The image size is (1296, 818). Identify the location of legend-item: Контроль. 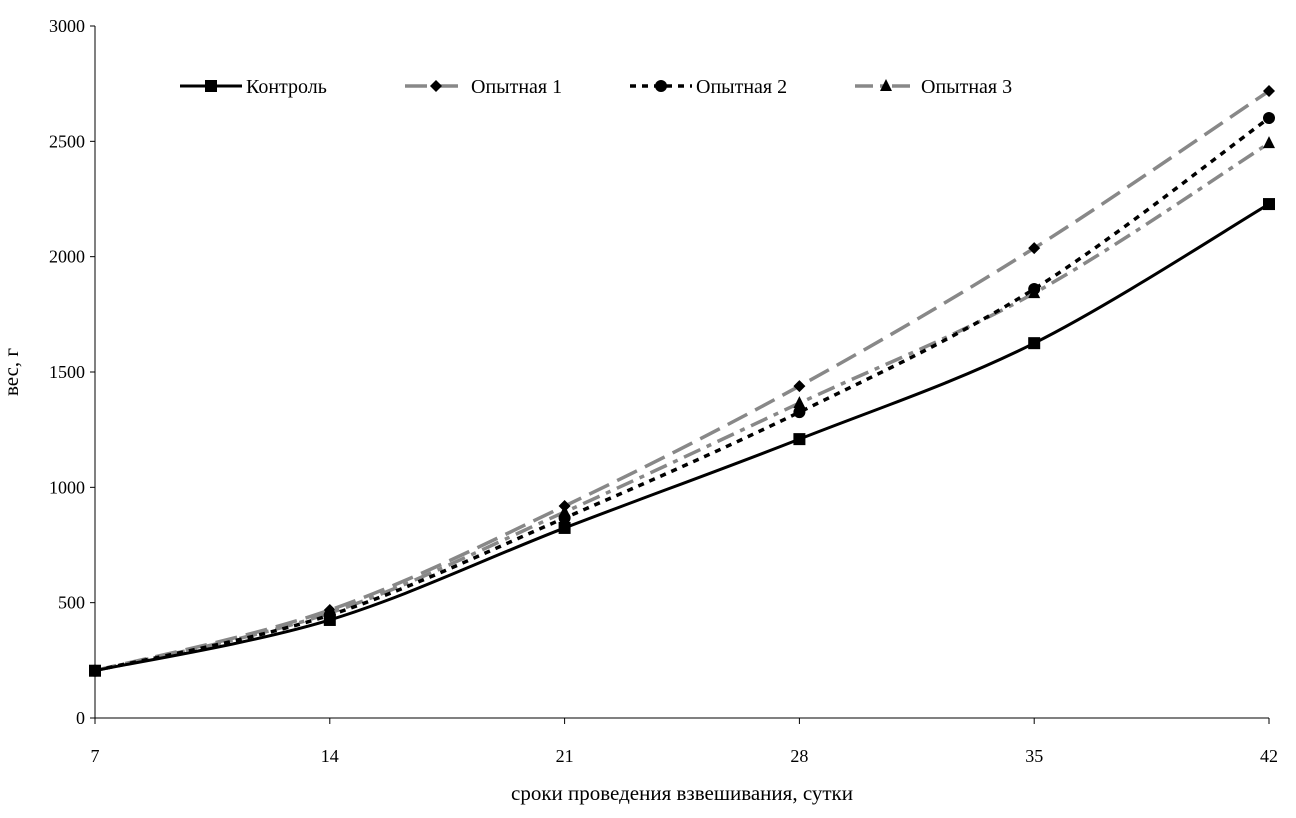
(253, 87).